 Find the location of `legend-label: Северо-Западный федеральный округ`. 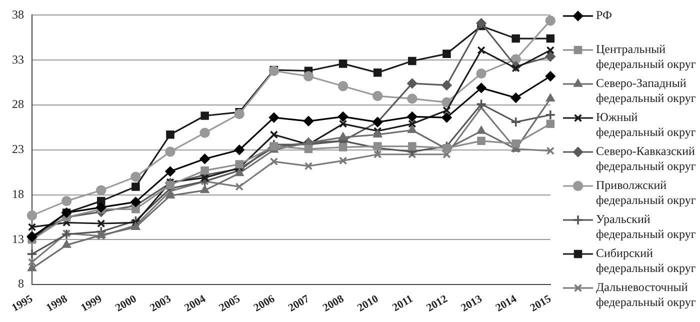

legend-label: Северо-Западный федеральный округ is located at coordinates (646, 91).